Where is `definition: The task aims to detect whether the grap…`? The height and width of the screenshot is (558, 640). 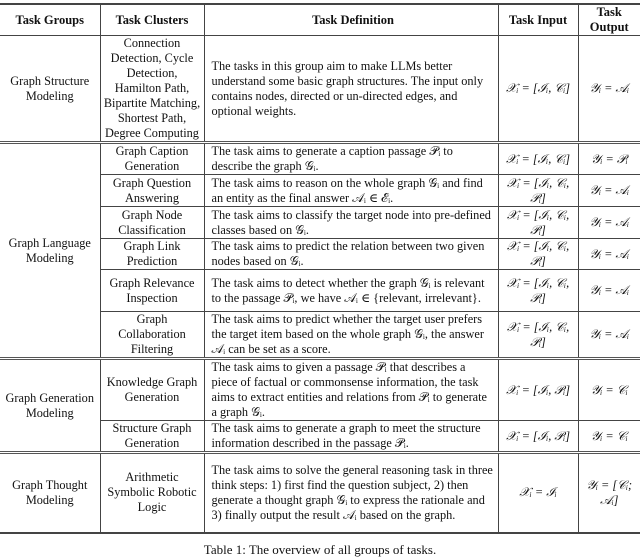 definition: The task aims to detect whether the grap… is located at coordinates (351, 290).